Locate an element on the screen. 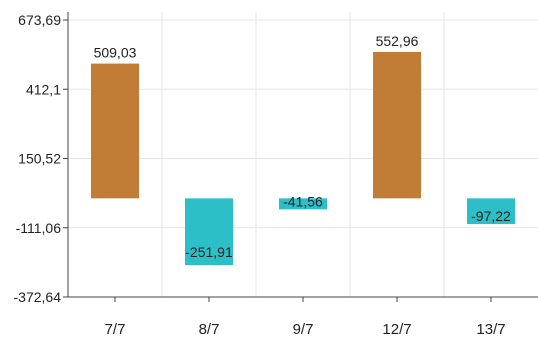 The height and width of the screenshot is (344, 538). y-tick-label: 150,52 is located at coordinates (39, 159).